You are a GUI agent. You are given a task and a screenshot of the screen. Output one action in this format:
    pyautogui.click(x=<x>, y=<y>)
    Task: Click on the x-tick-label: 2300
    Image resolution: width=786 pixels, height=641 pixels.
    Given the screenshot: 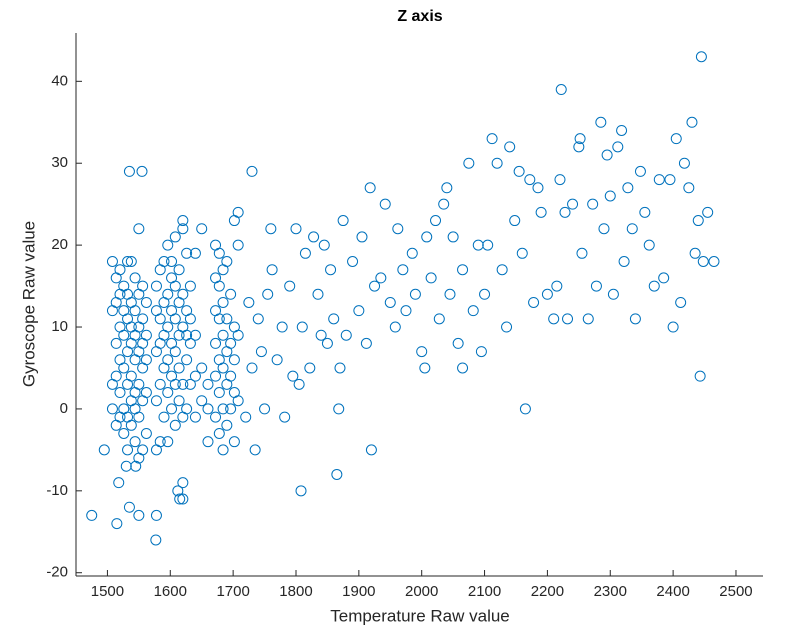 What is the action you would take?
    pyautogui.click(x=610, y=591)
    